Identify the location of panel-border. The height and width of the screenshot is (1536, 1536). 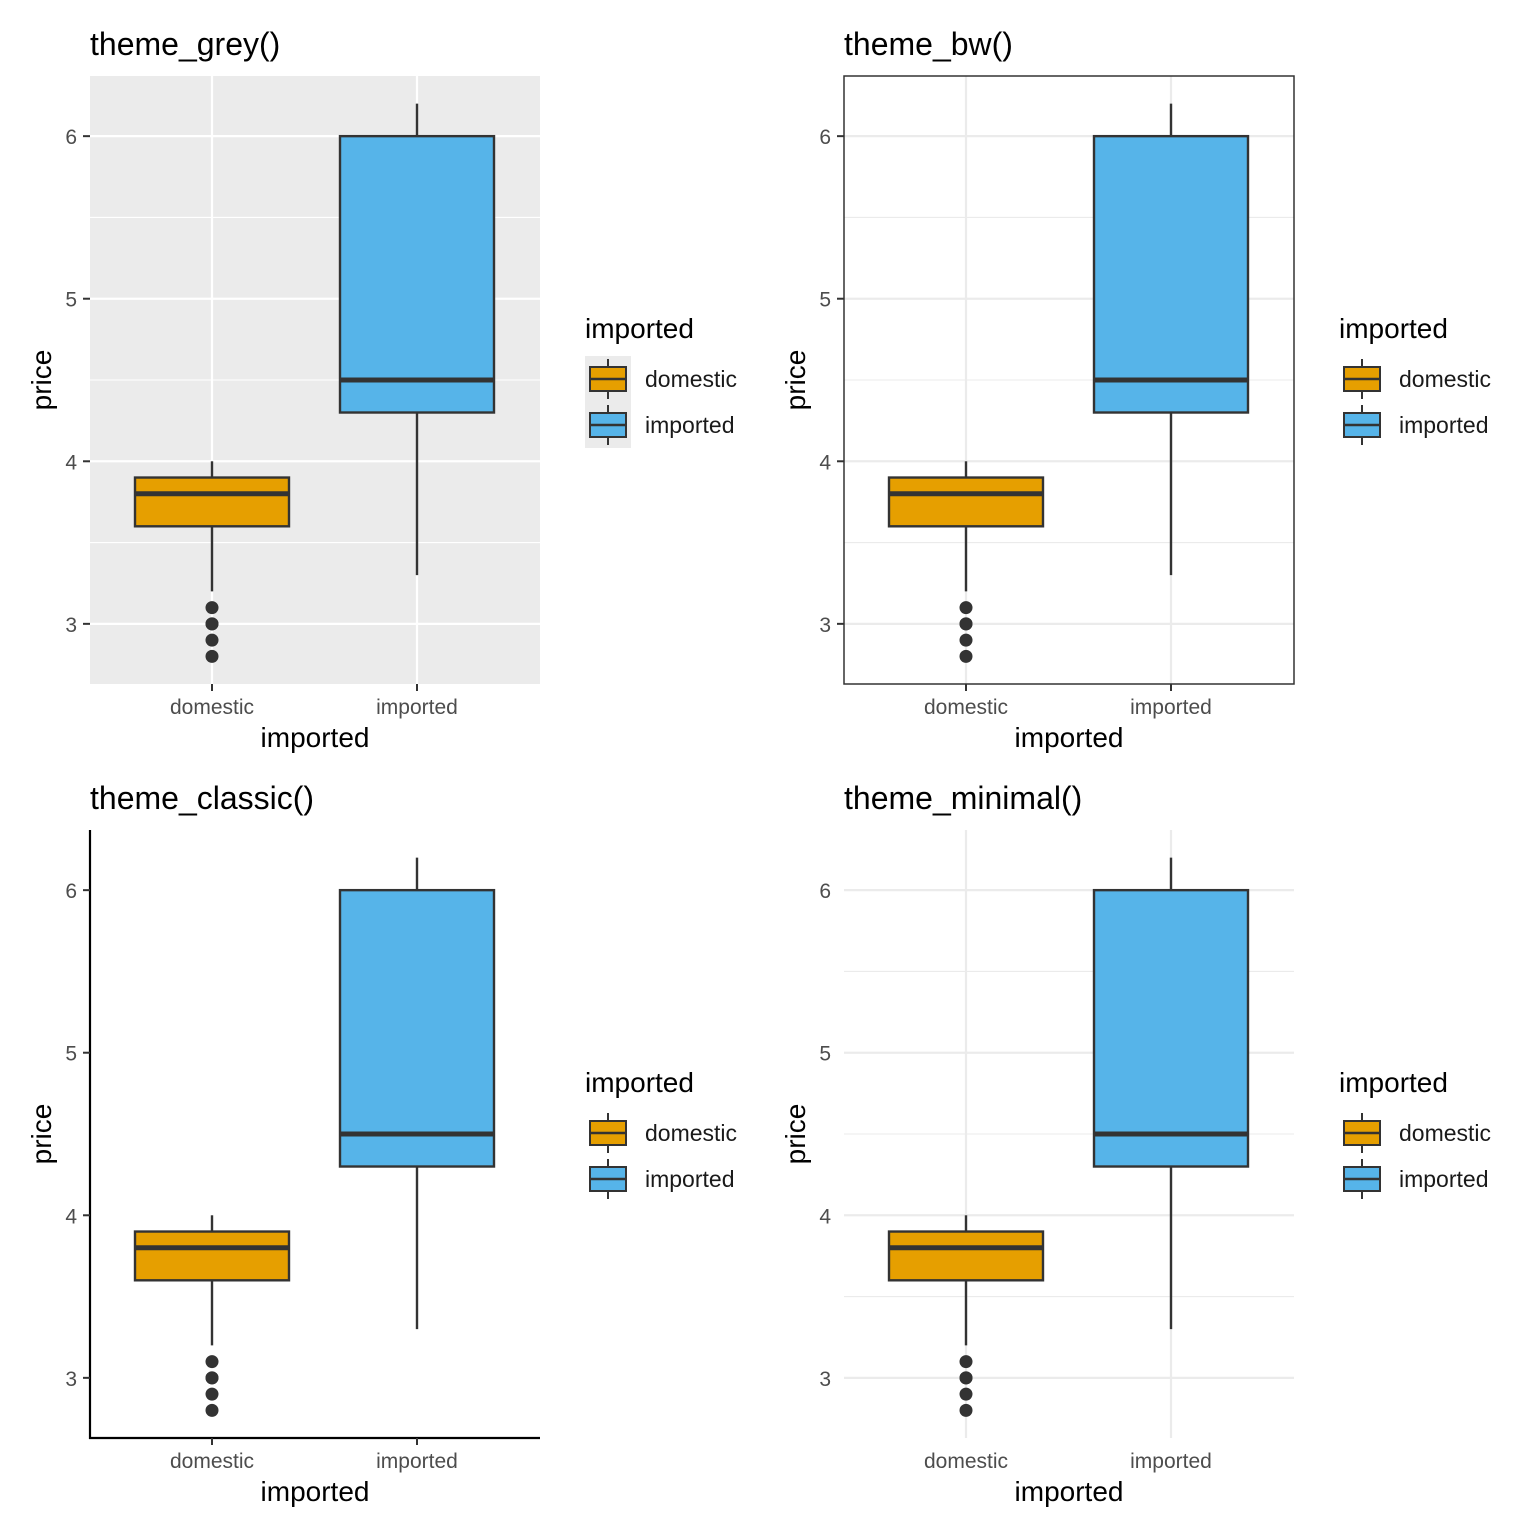
(1069, 380).